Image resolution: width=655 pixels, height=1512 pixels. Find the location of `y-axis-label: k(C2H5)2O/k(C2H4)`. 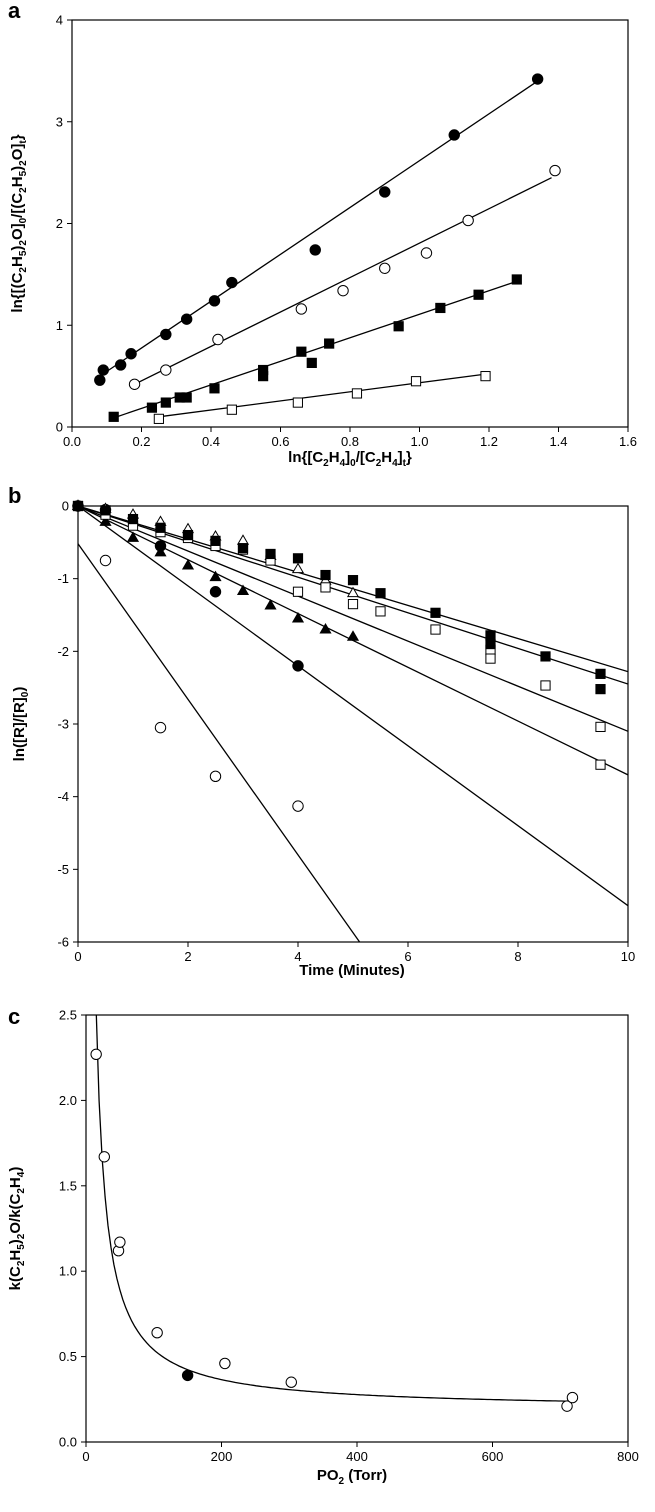

y-axis-label: k(C2H5)2O/k(C2H4) is located at coordinates (17, 1229).